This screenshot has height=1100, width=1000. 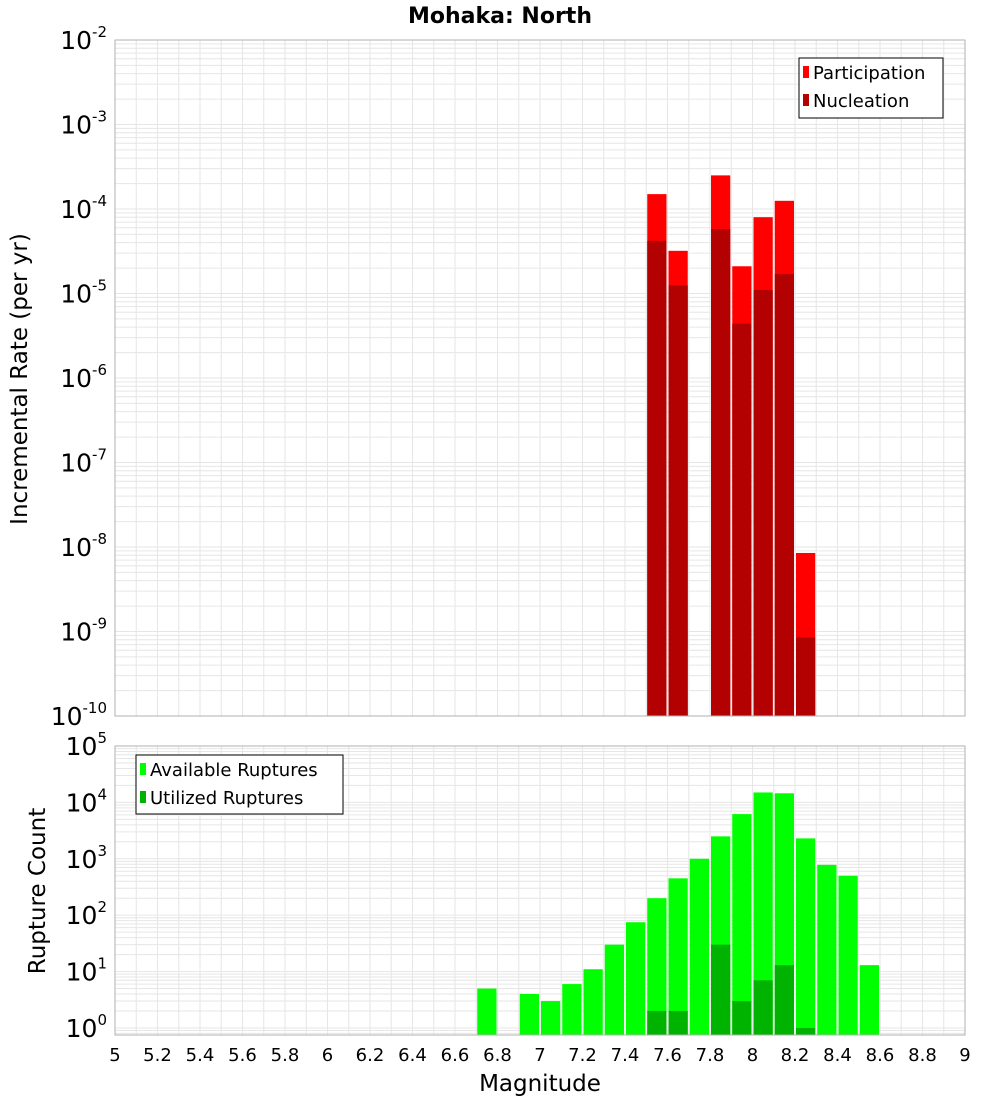 What do you see at coordinates (83, 208) in the screenshot?
I see `top-y-tick-label: 10⁻⁴` at bounding box center [83, 208].